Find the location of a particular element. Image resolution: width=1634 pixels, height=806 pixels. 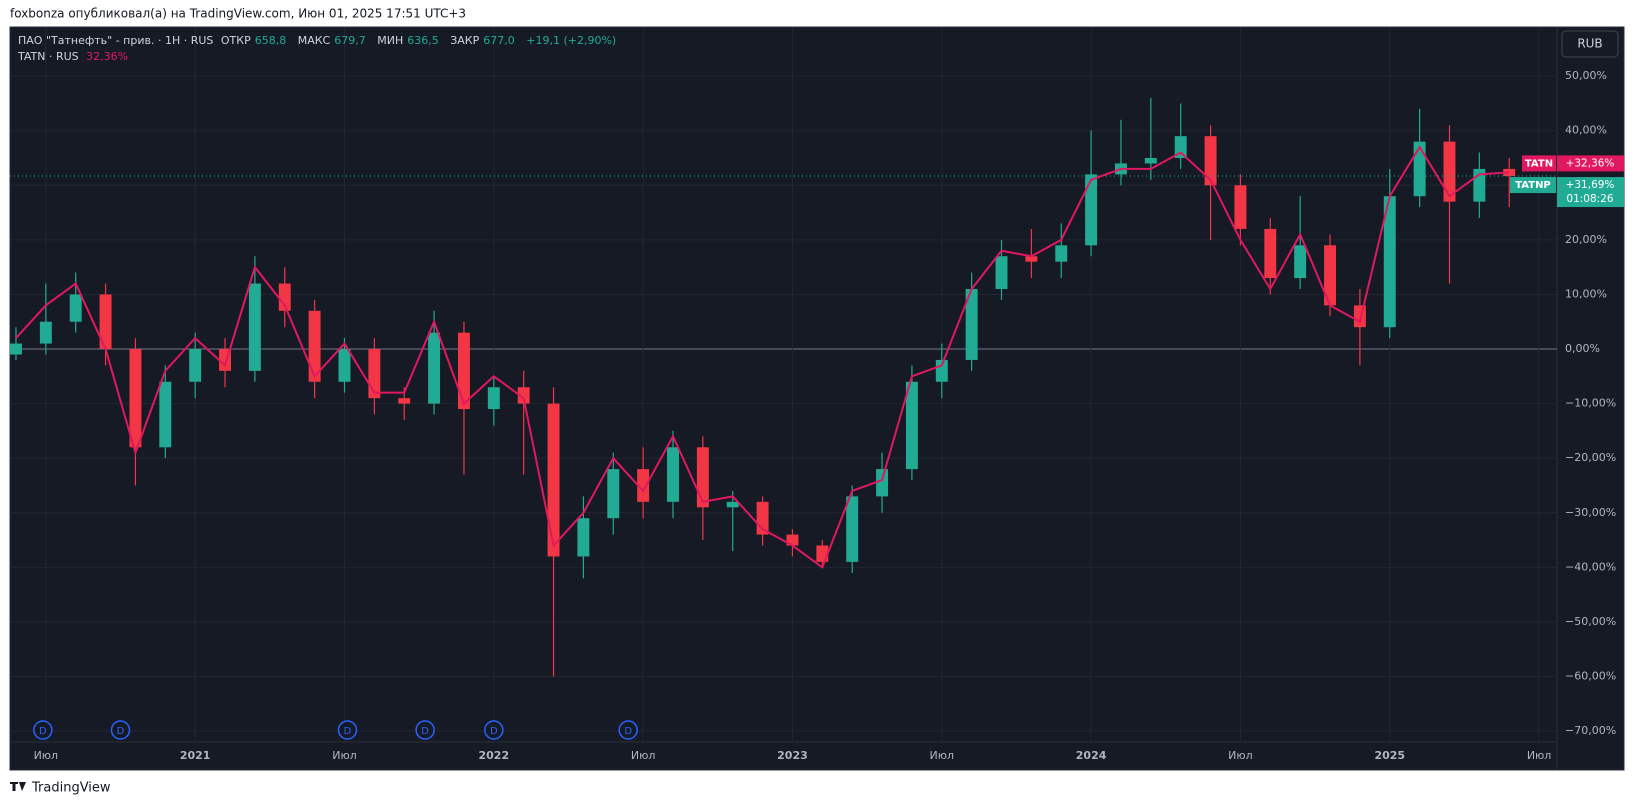

legend-series-value: 32,36% is located at coordinates (107, 56).